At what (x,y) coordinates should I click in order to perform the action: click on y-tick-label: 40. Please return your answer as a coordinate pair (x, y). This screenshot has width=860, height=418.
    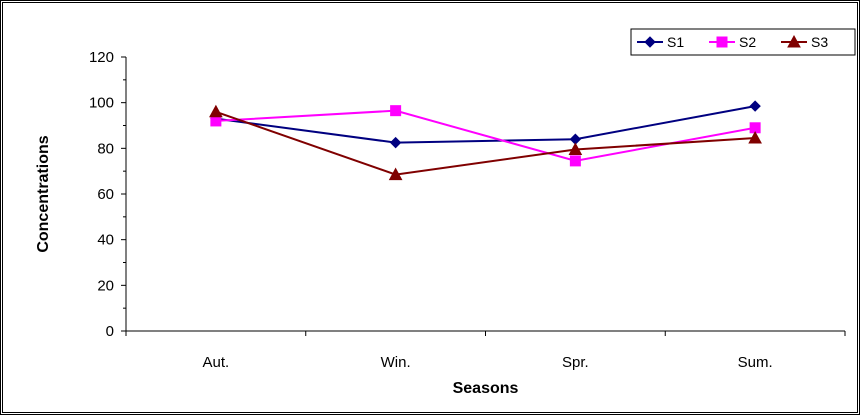
    Looking at the image, I should click on (105, 240).